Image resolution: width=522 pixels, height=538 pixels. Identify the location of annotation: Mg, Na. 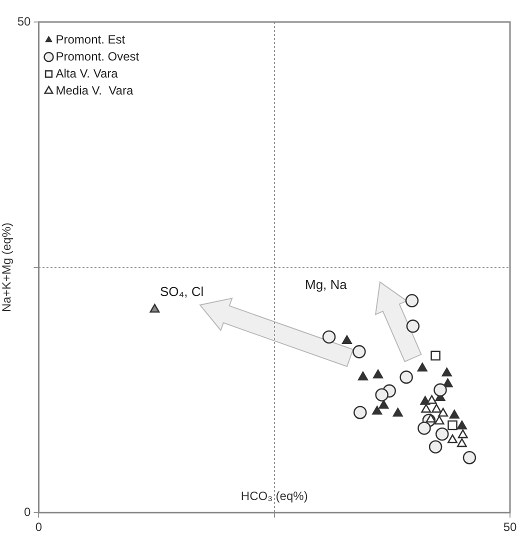
(326, 284).